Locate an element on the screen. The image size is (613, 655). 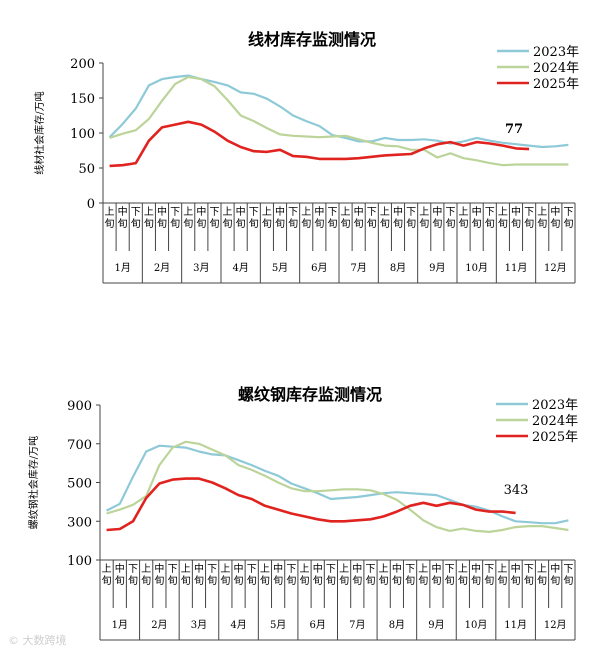
series-line-2025 is located at coordinates (311, 504).